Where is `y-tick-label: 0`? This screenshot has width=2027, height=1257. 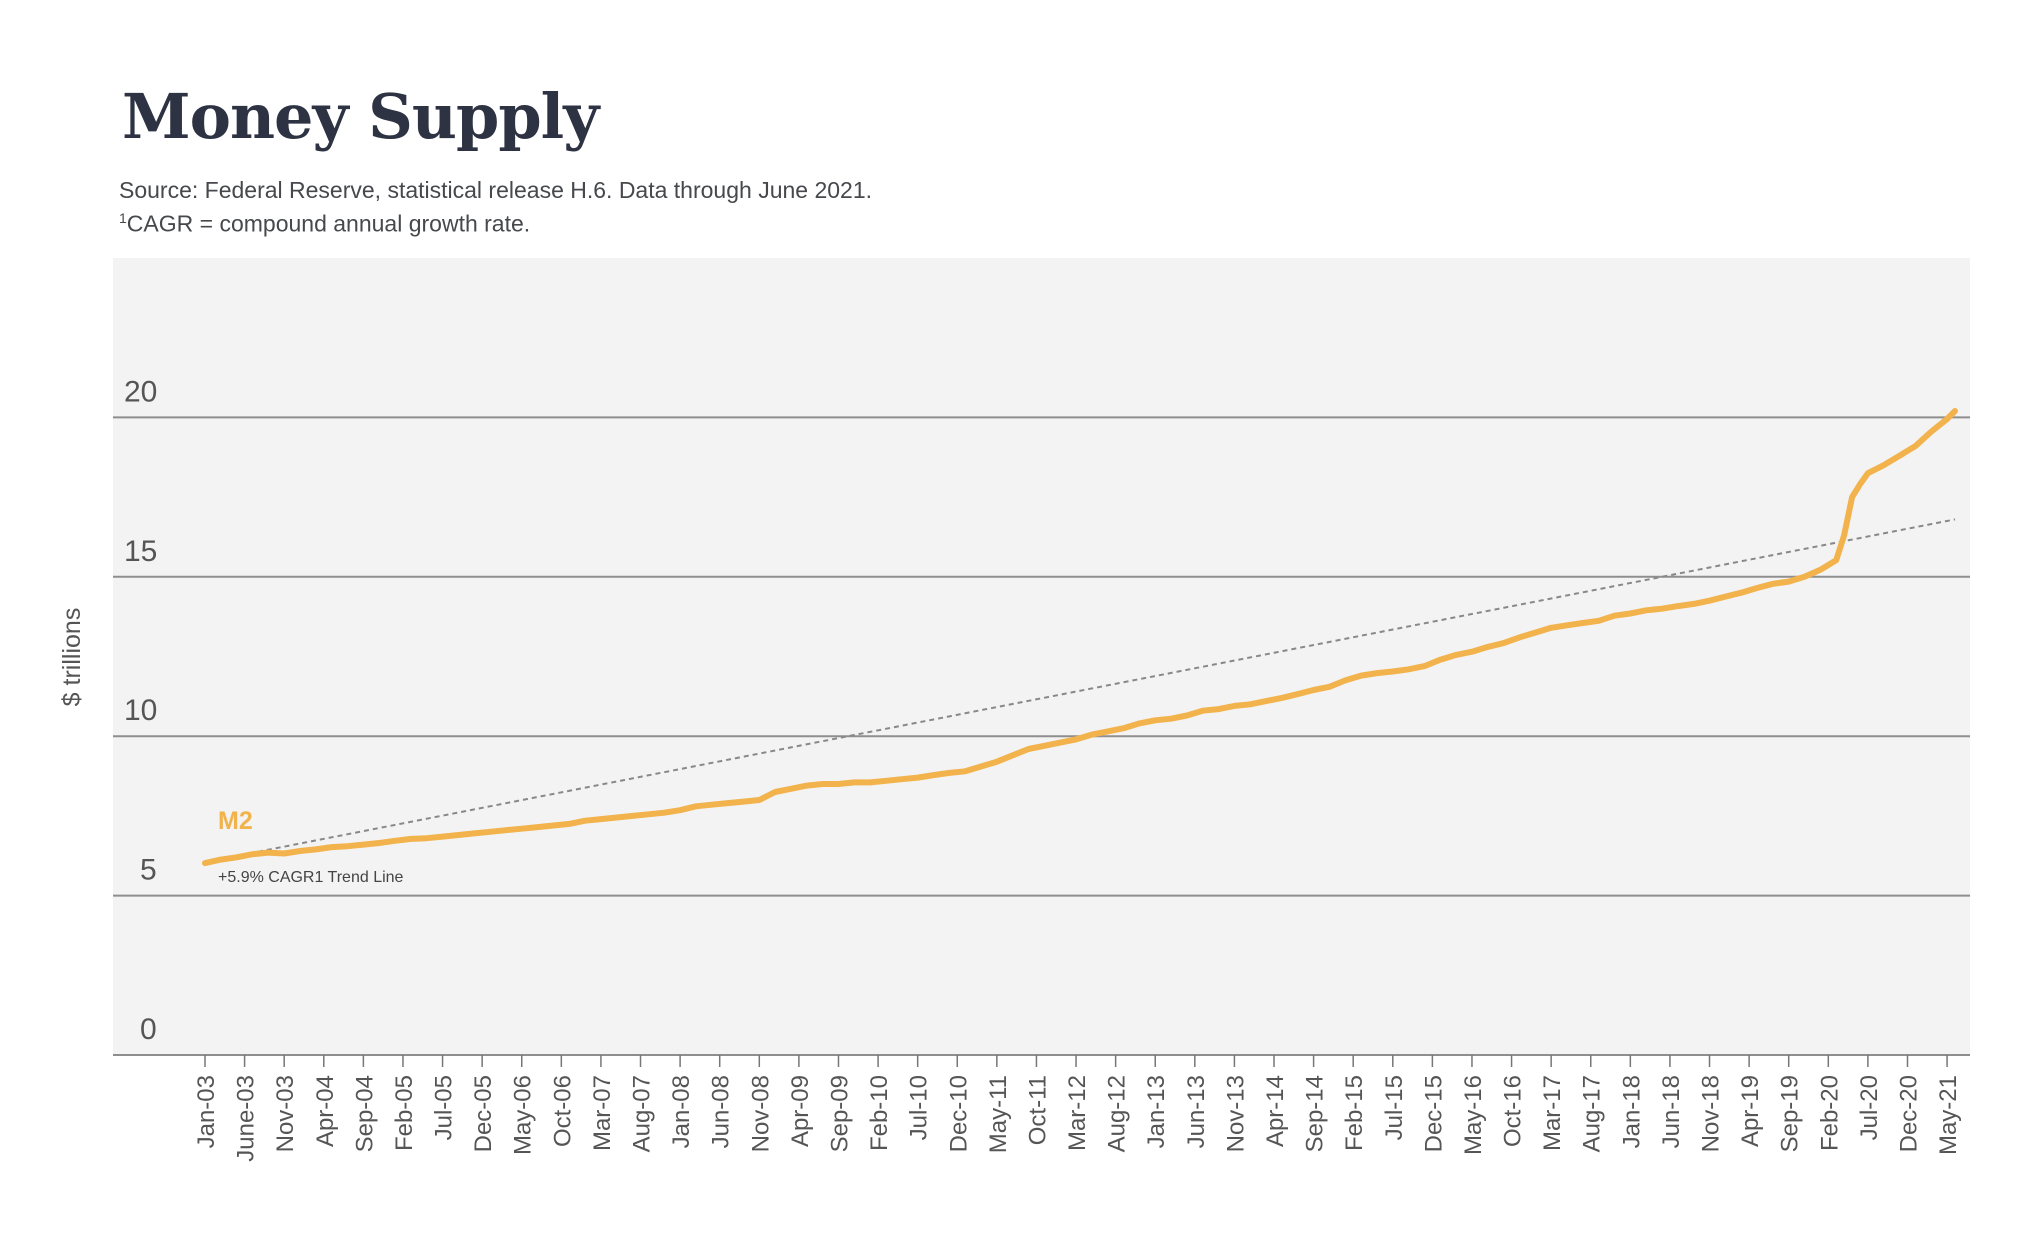 y-tick-label: 0 is located at coordinates (148, 1029).